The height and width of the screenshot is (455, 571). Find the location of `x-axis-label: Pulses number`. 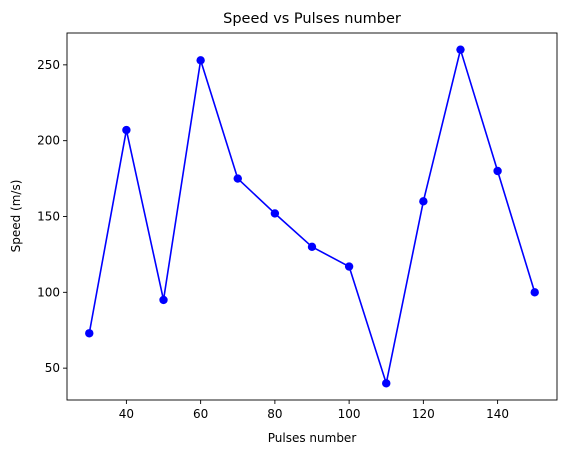

x-axis-label: Pulses number is located at coordinates (312, 438).